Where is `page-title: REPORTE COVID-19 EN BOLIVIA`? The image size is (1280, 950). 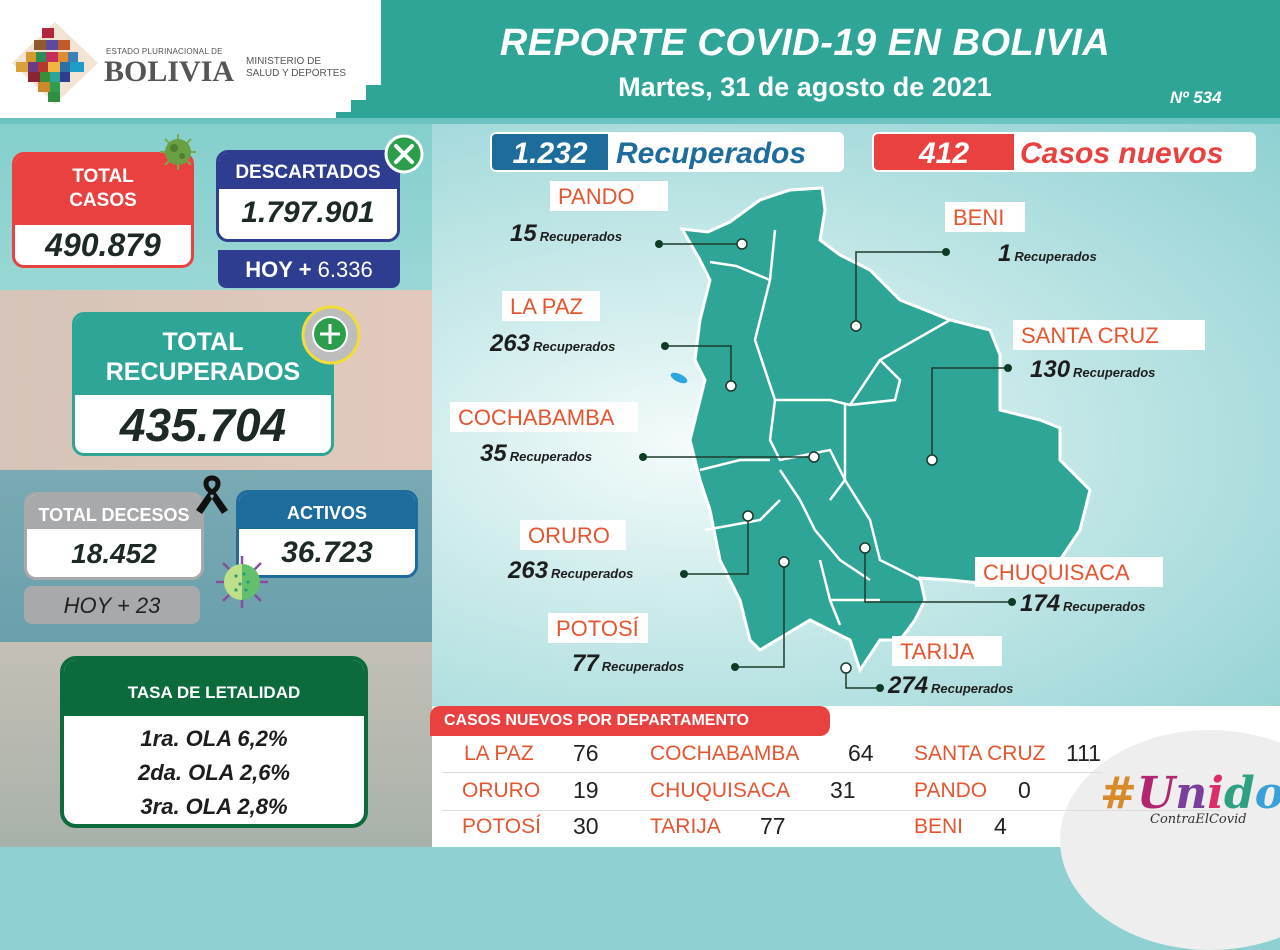 page-title: REPORTE COVID-19 EN BOLIVIA is located at coordinates (805, 43).